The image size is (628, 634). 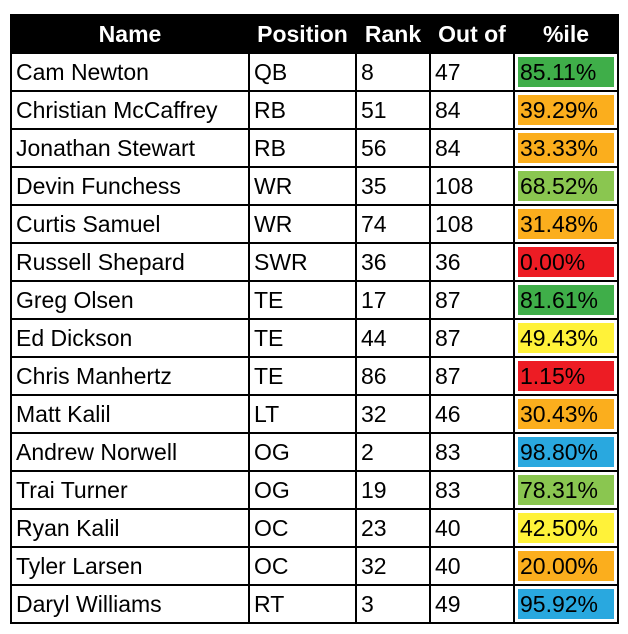 I want to click on header-out-of: Out of, so click(x=472, y=34).